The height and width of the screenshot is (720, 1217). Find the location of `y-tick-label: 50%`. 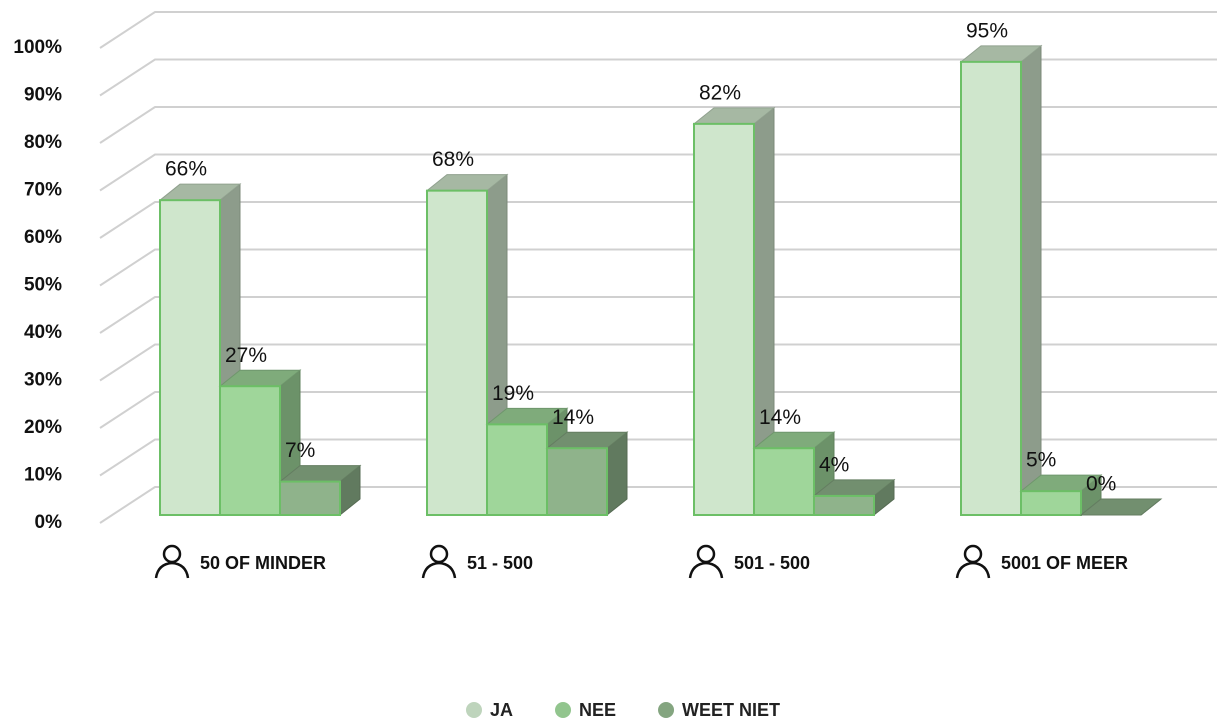

y-tick-label: 50% is located at coordinates (43, 285).